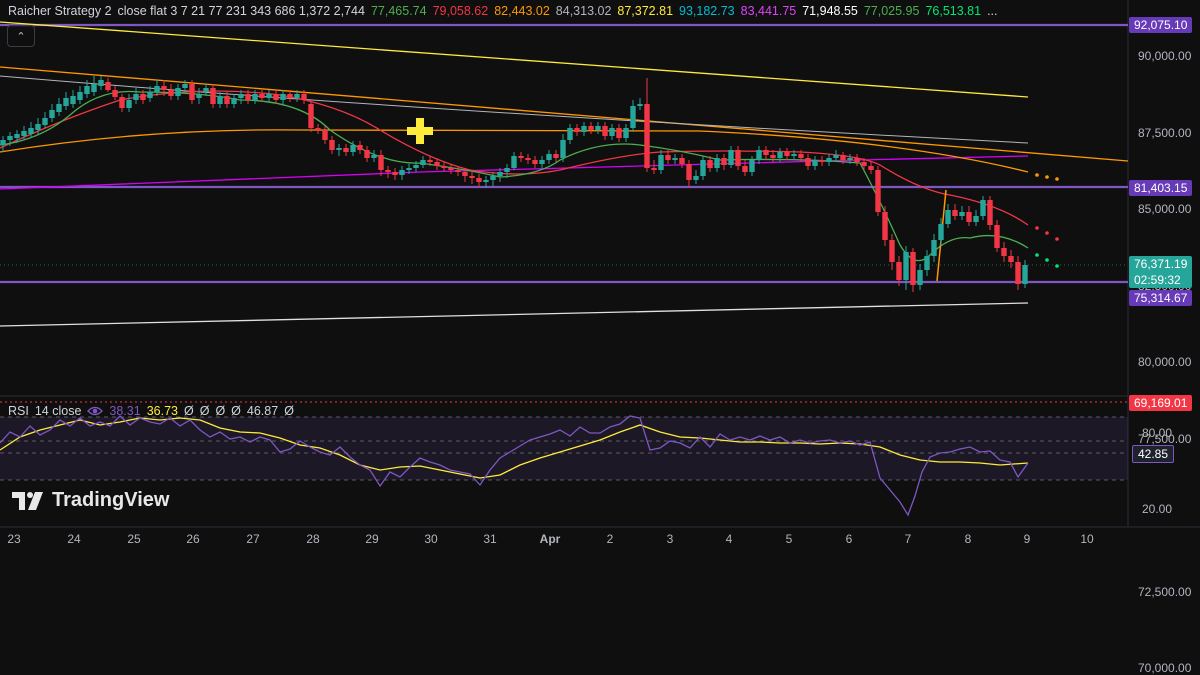 The height and width of the screenshot is (675, 1200). I want to click on time-axis-label: 24, so click(74, 539).